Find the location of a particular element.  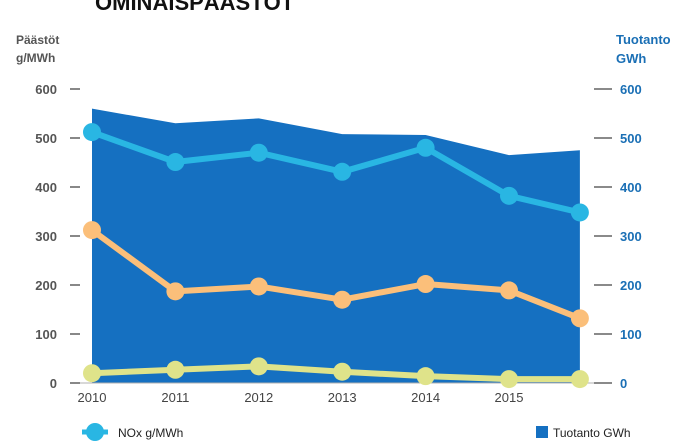

left-tick-label: 600 is located at coordinates (46, 89).